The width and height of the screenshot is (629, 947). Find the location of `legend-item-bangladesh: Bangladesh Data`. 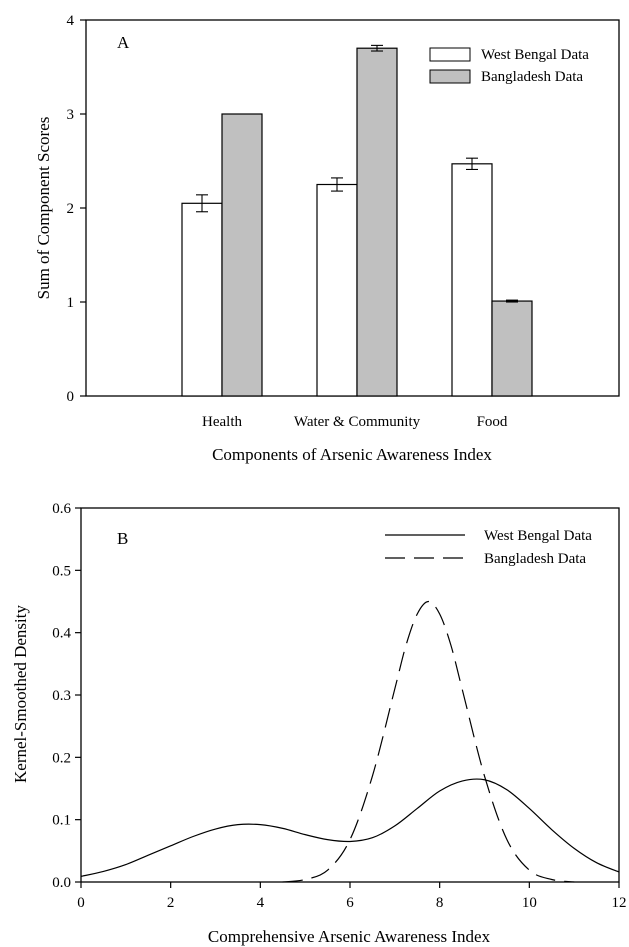

legend-item-bangladesh: Bangladesh Data is located at coordinates (506, 77).